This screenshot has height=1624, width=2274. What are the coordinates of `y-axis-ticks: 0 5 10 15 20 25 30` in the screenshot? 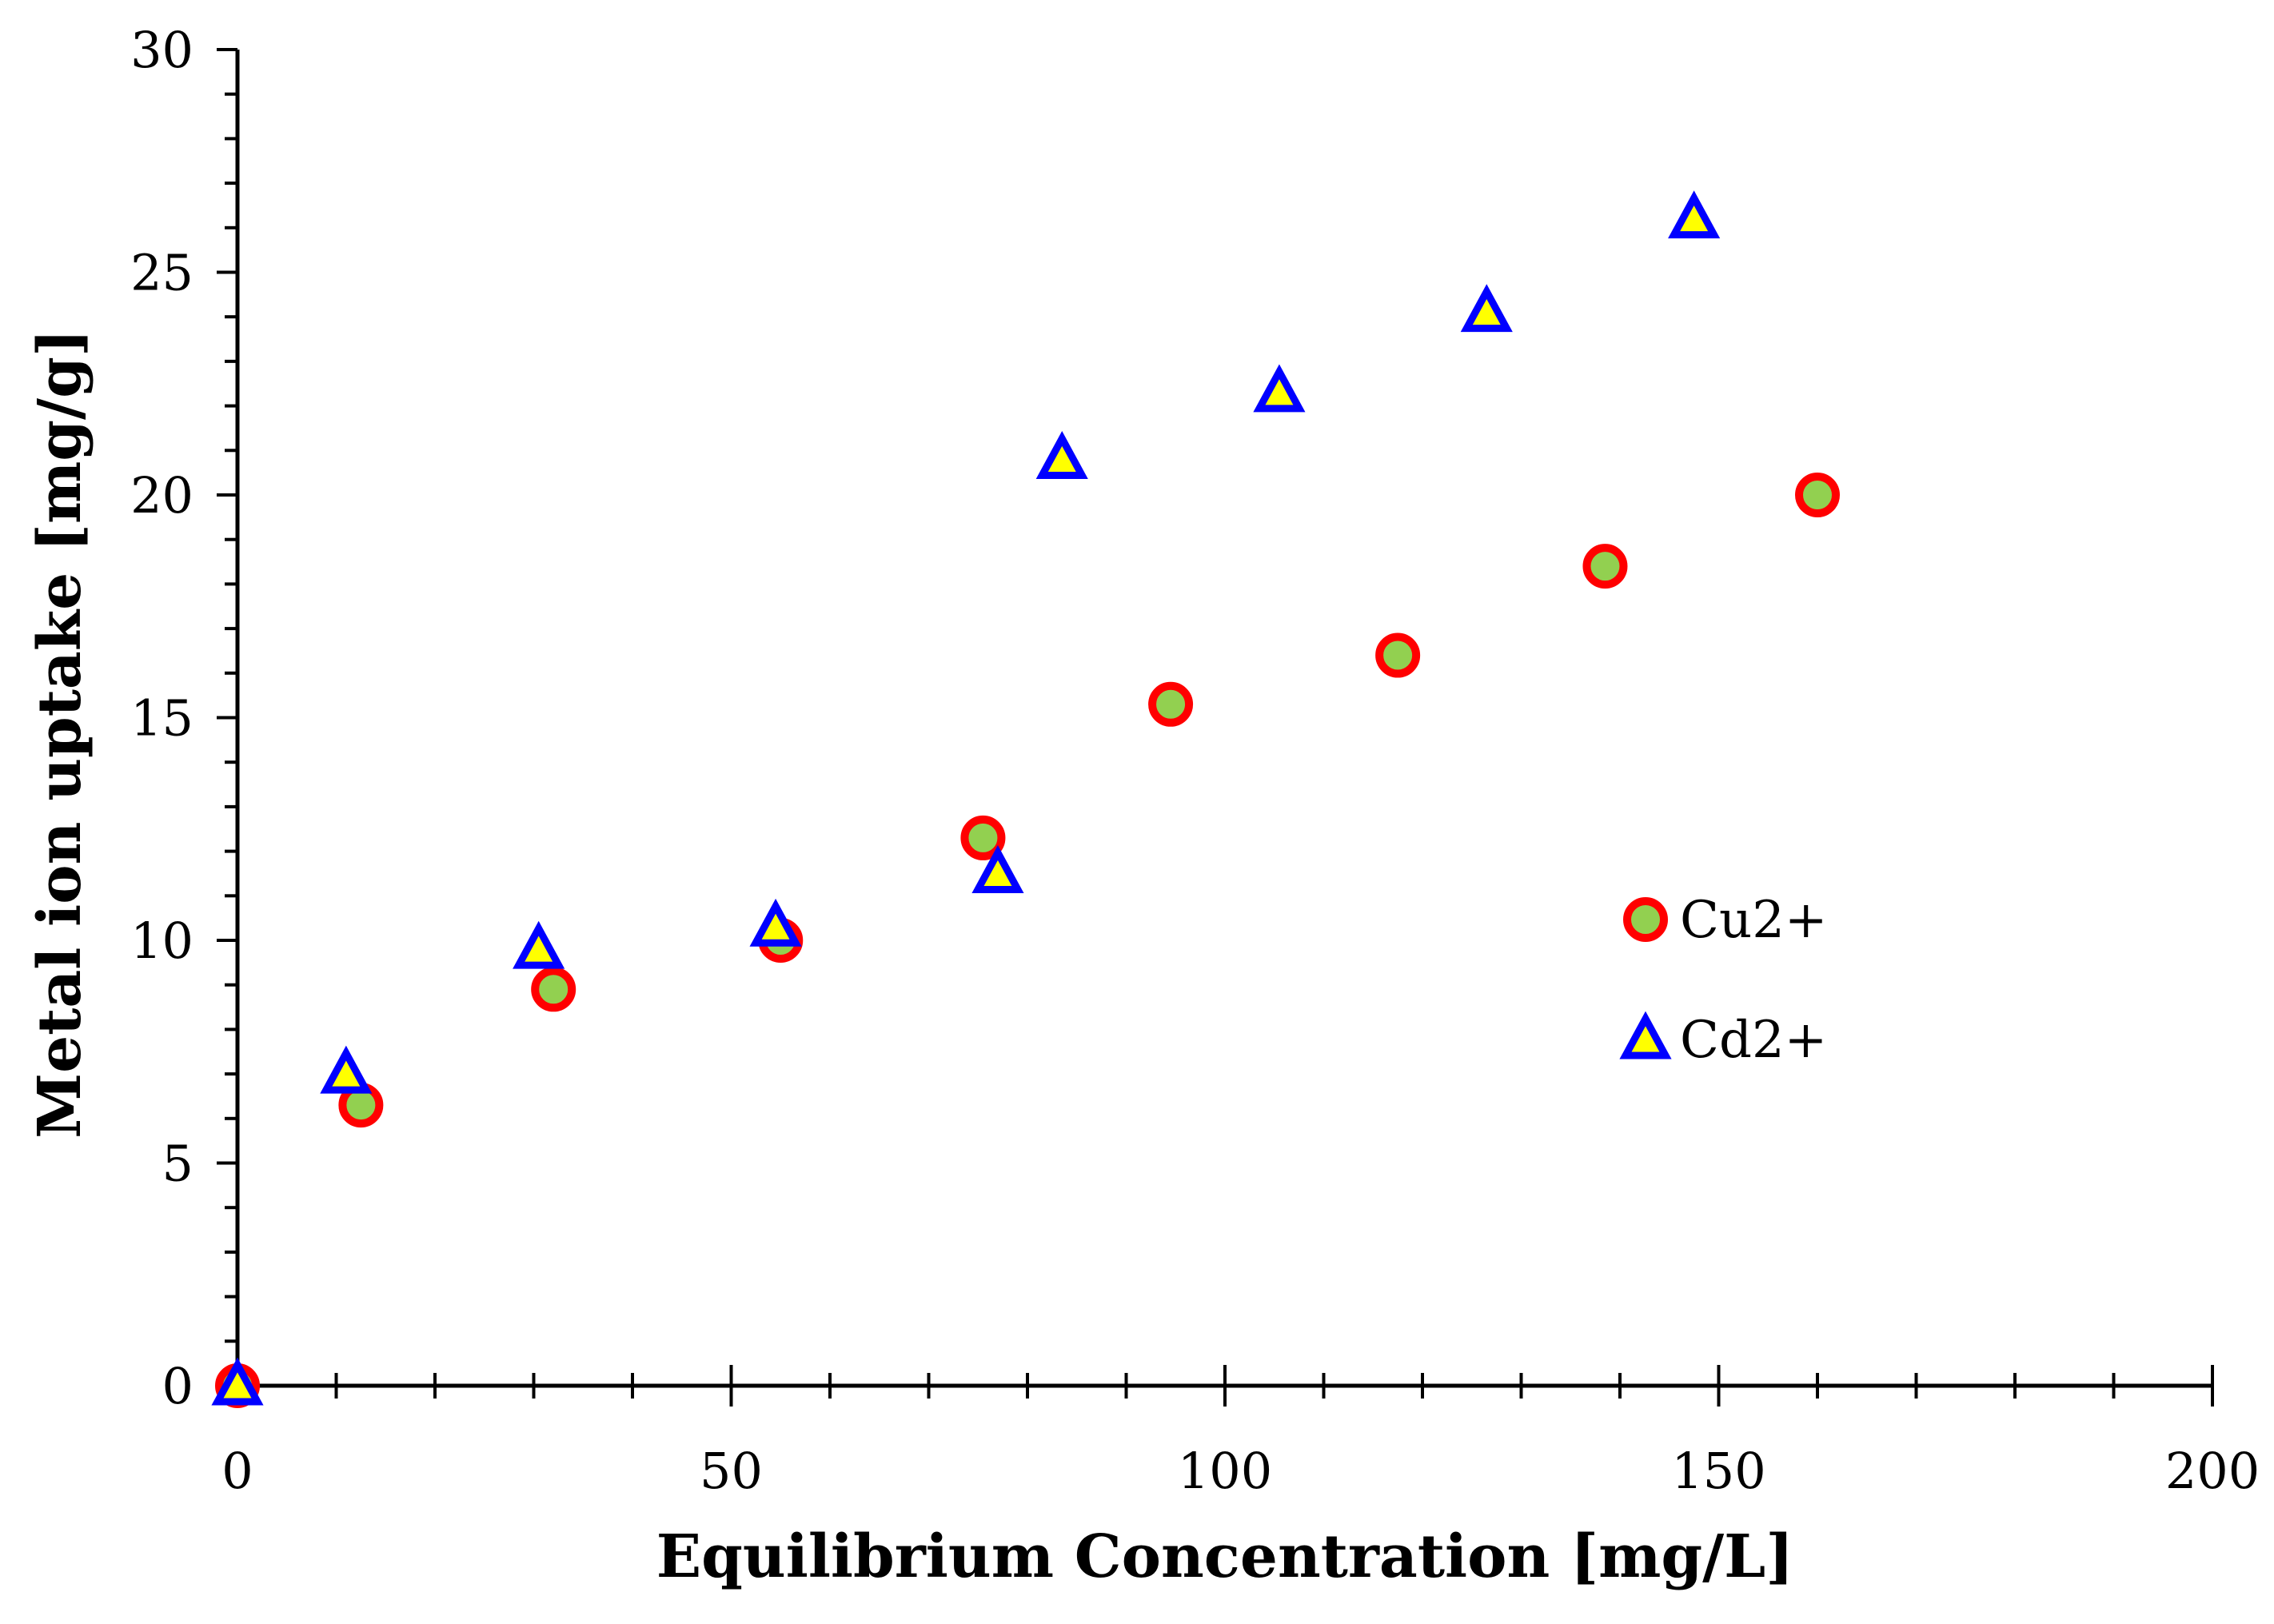 It's located at (184, 718).